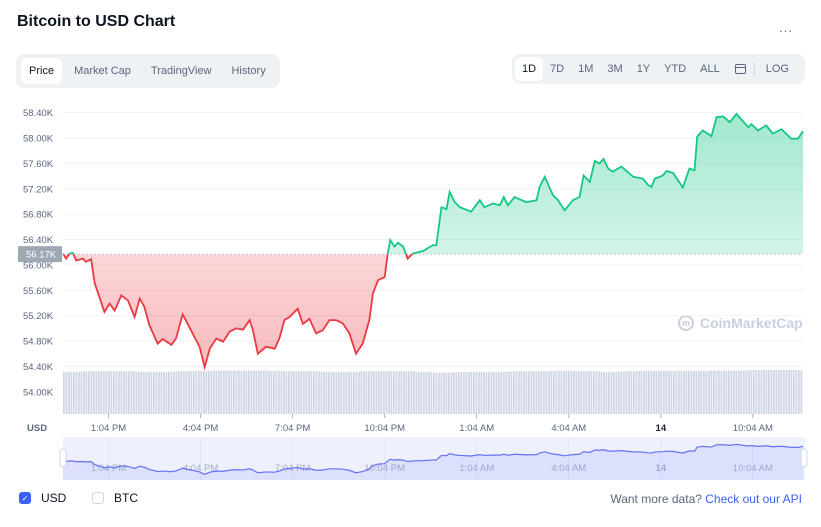 The height and width of the screenshot is (527, 821). What do you see at coordinates (661, 468) in the screenshot?
I see `navigator-tick-label: 14` at bounding box center [661, 468].